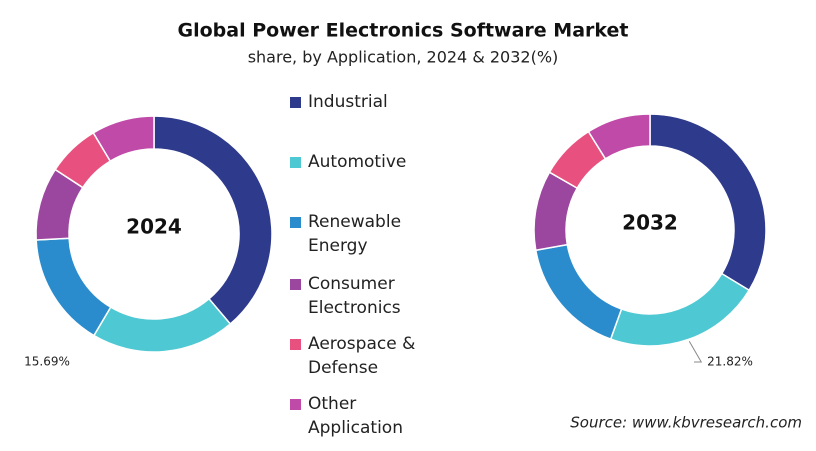 The height and width of the screenshot is (451, 816). Describe the element at coordinates (354, 296) in the screenshot. I see `legend-label: Consumer Electronics` at that location.